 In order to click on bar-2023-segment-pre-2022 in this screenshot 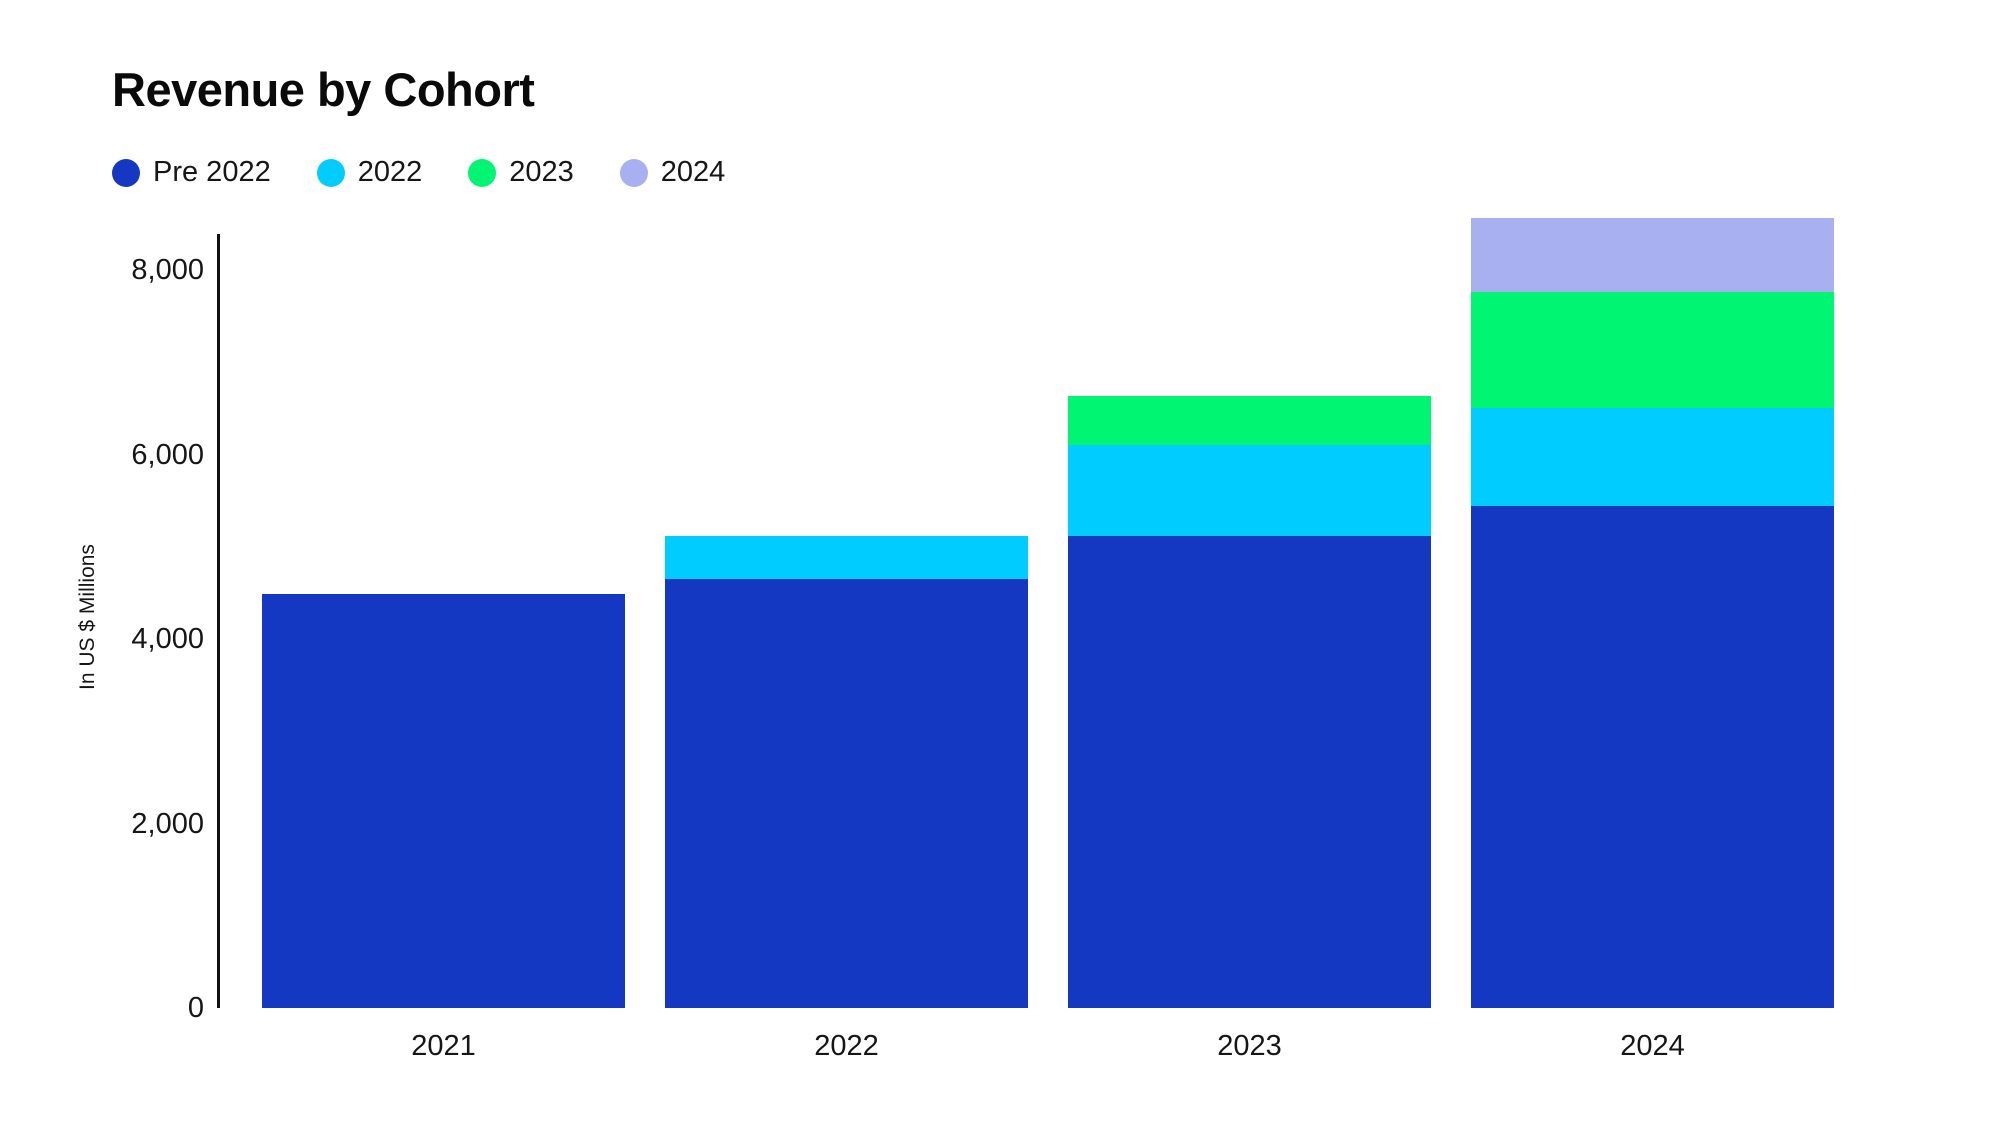, I will do `click(1249, 771)`.